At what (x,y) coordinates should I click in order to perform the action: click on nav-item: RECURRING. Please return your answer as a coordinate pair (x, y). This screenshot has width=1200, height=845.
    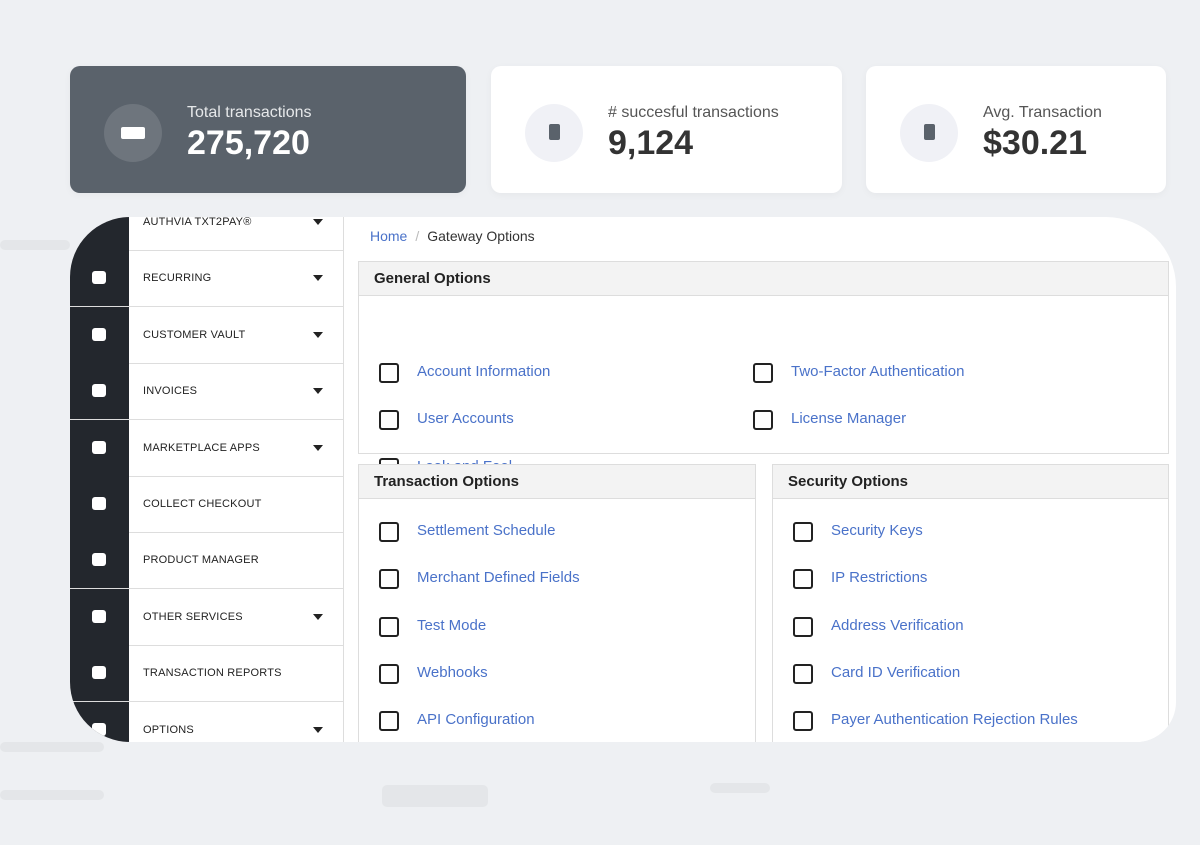
    Looking at the image, I should click on (206, 279).